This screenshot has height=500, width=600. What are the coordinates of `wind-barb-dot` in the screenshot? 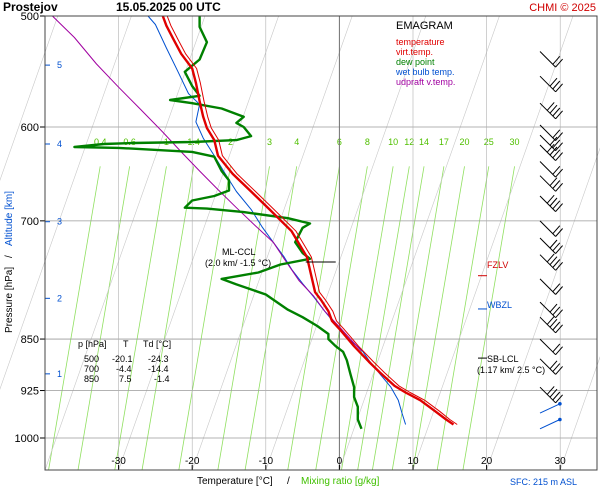 It's located at (560, 404).